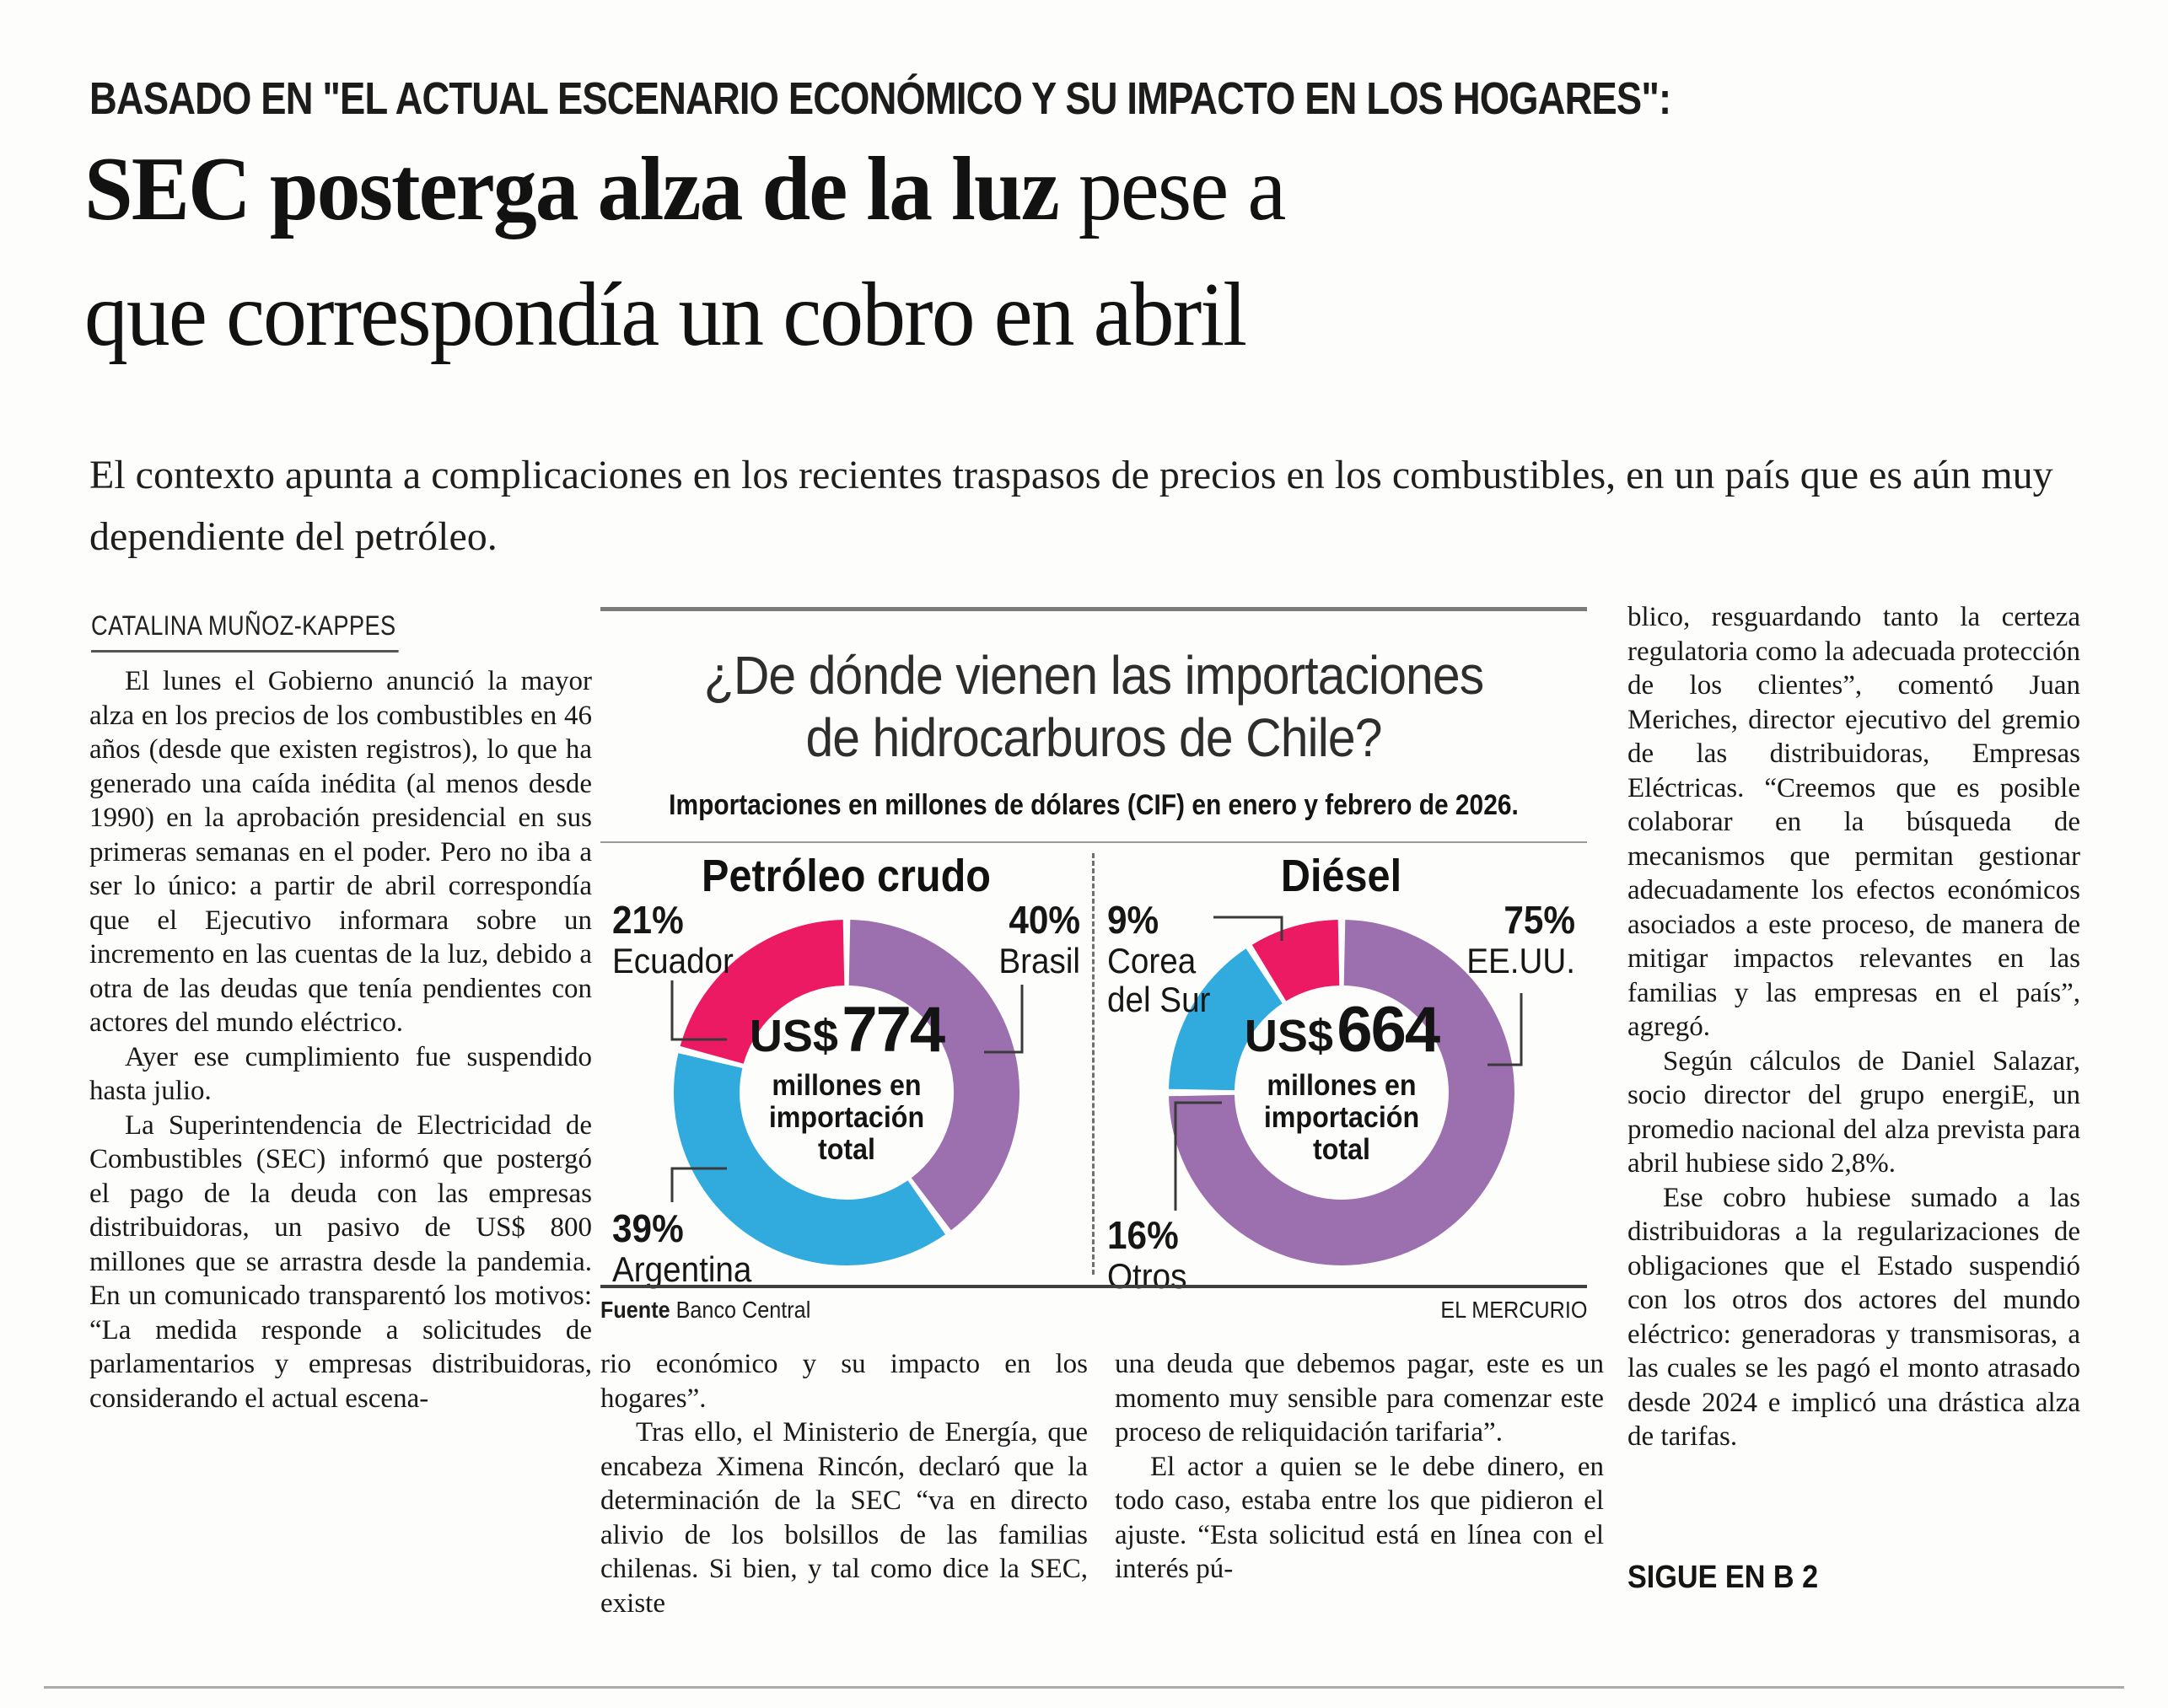 This screenshot has height=1708, width=2168. What do you see at coordinates (1093, 842) in the screenshot?
I see `infographic-subtitle-rule` at bounding box center [1093, 842].